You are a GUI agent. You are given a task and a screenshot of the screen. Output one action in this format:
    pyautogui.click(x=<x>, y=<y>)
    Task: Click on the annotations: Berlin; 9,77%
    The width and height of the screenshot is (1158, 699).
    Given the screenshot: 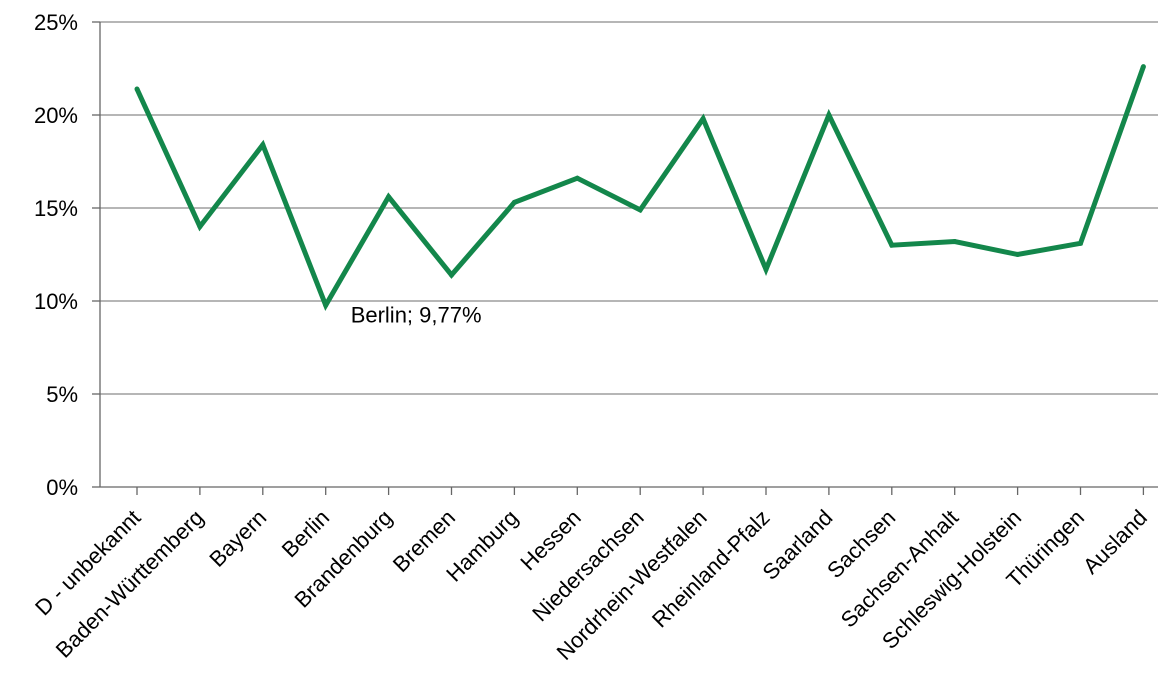 What is the action you would take?
    pyautogui.click(x=416, y=314)
    